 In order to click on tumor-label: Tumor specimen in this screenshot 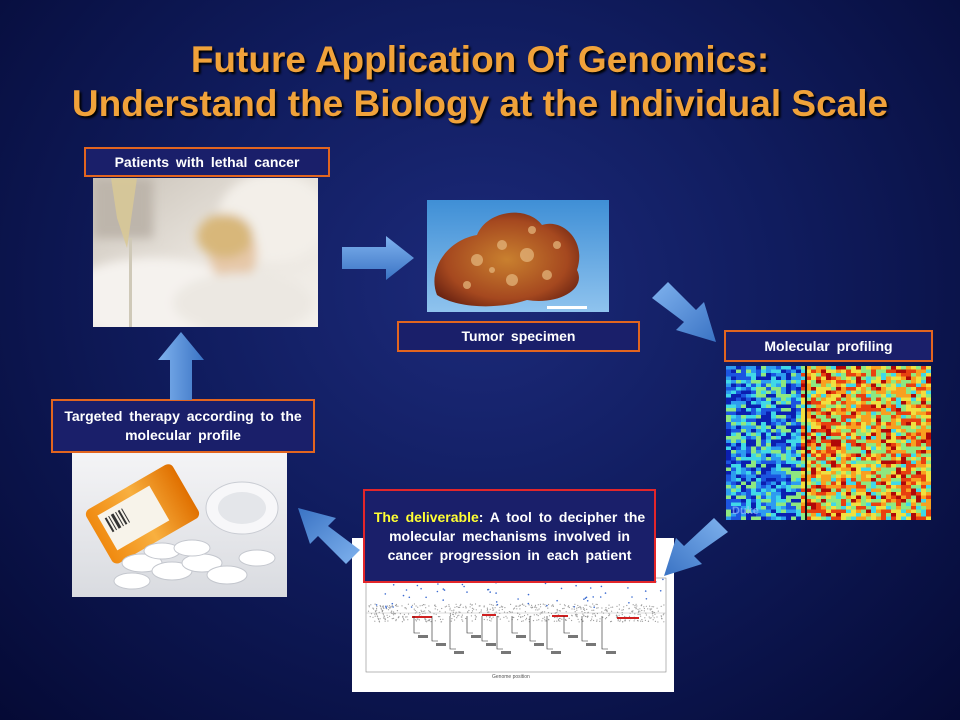, I will do `click(518, 336)`.